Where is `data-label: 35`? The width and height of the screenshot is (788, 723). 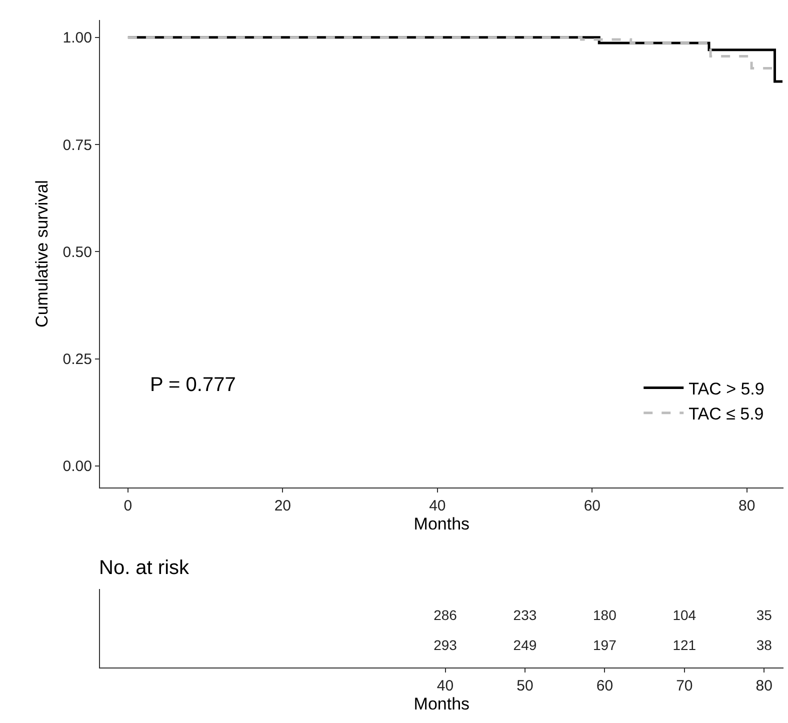
data-label: 35 is located at coordinates (764, 614).